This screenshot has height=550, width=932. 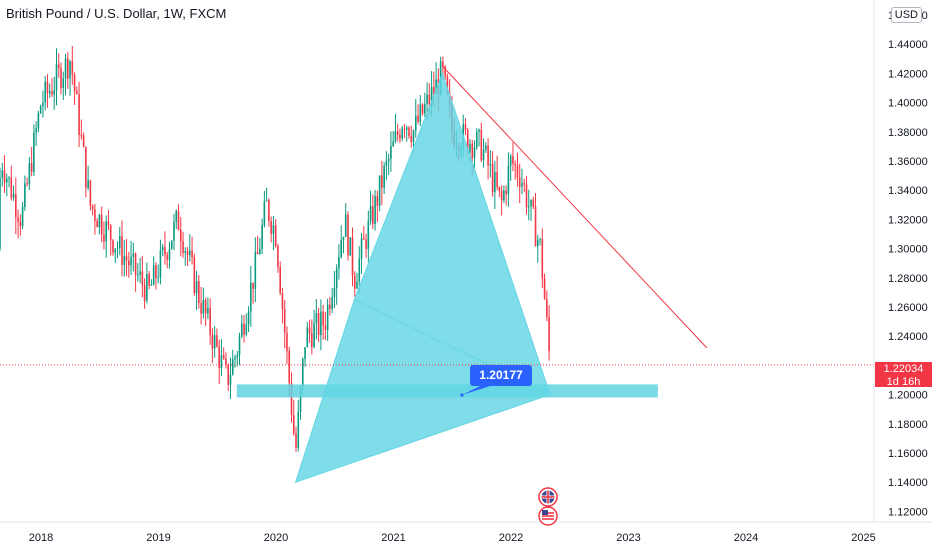 I want to click on currency-badge: USD, so click(x=906, y=15).